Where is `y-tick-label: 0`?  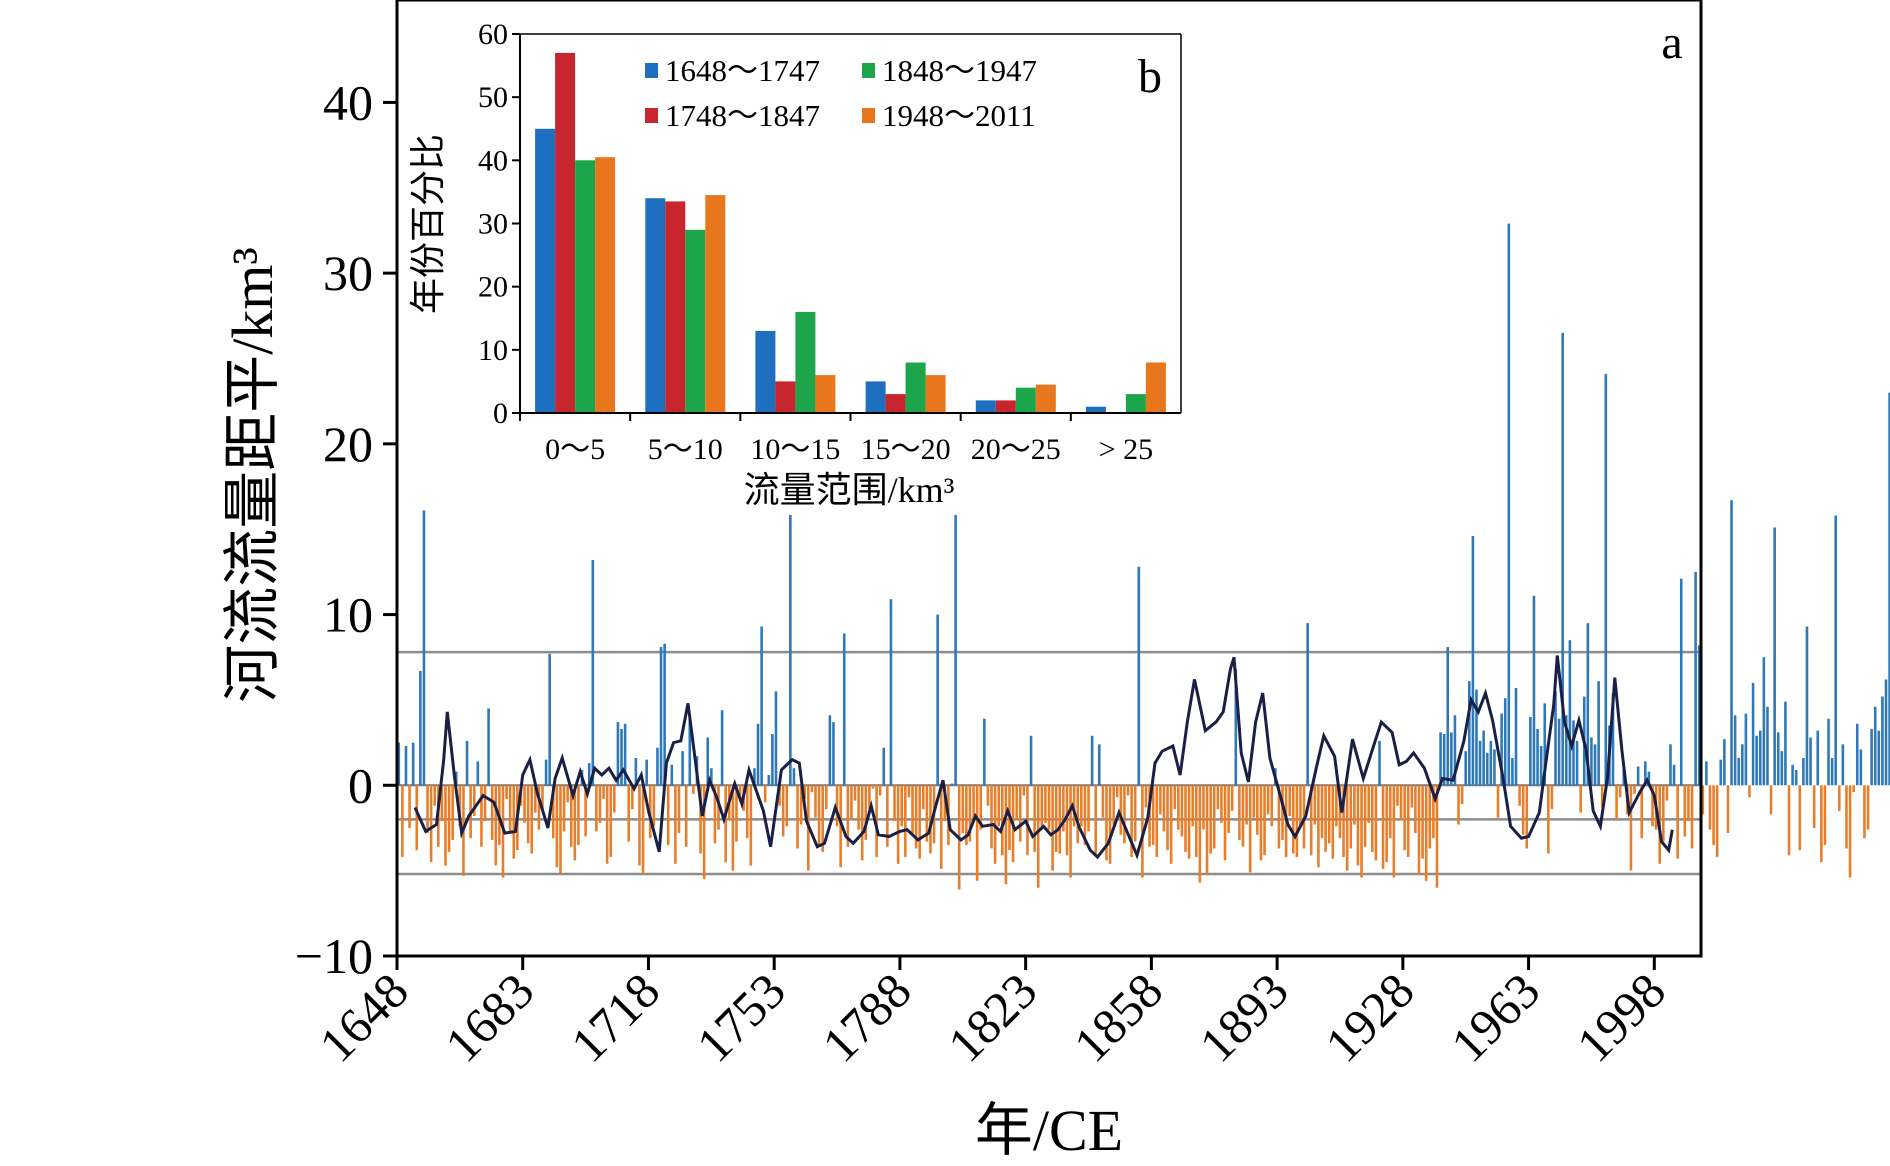
y-tick-label: 0 is located at coordinates (360, 785).